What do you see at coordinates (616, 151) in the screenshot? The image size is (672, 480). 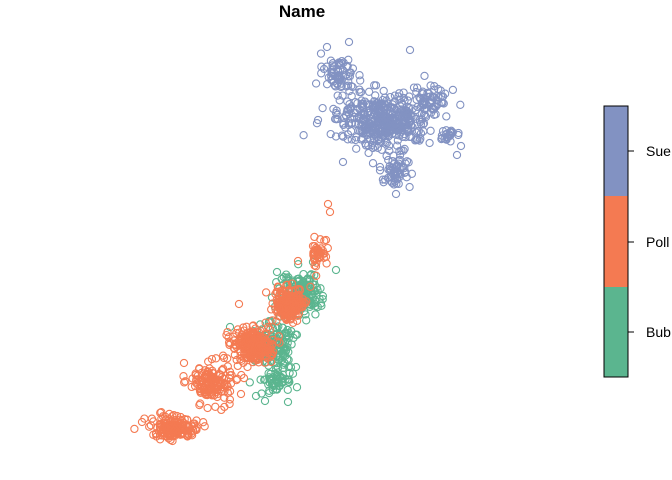 I see `legend-swatch-sue` at bounding box center [616, 151].